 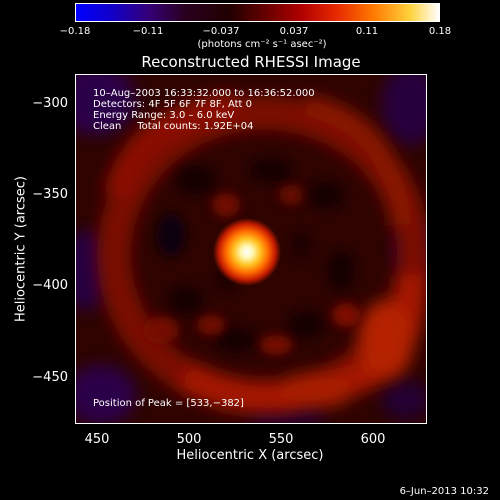 What do you see at coordinates (281, 439) in the screenshot?
I see `x-tick-label: 550` at bounding box center [281, 439].